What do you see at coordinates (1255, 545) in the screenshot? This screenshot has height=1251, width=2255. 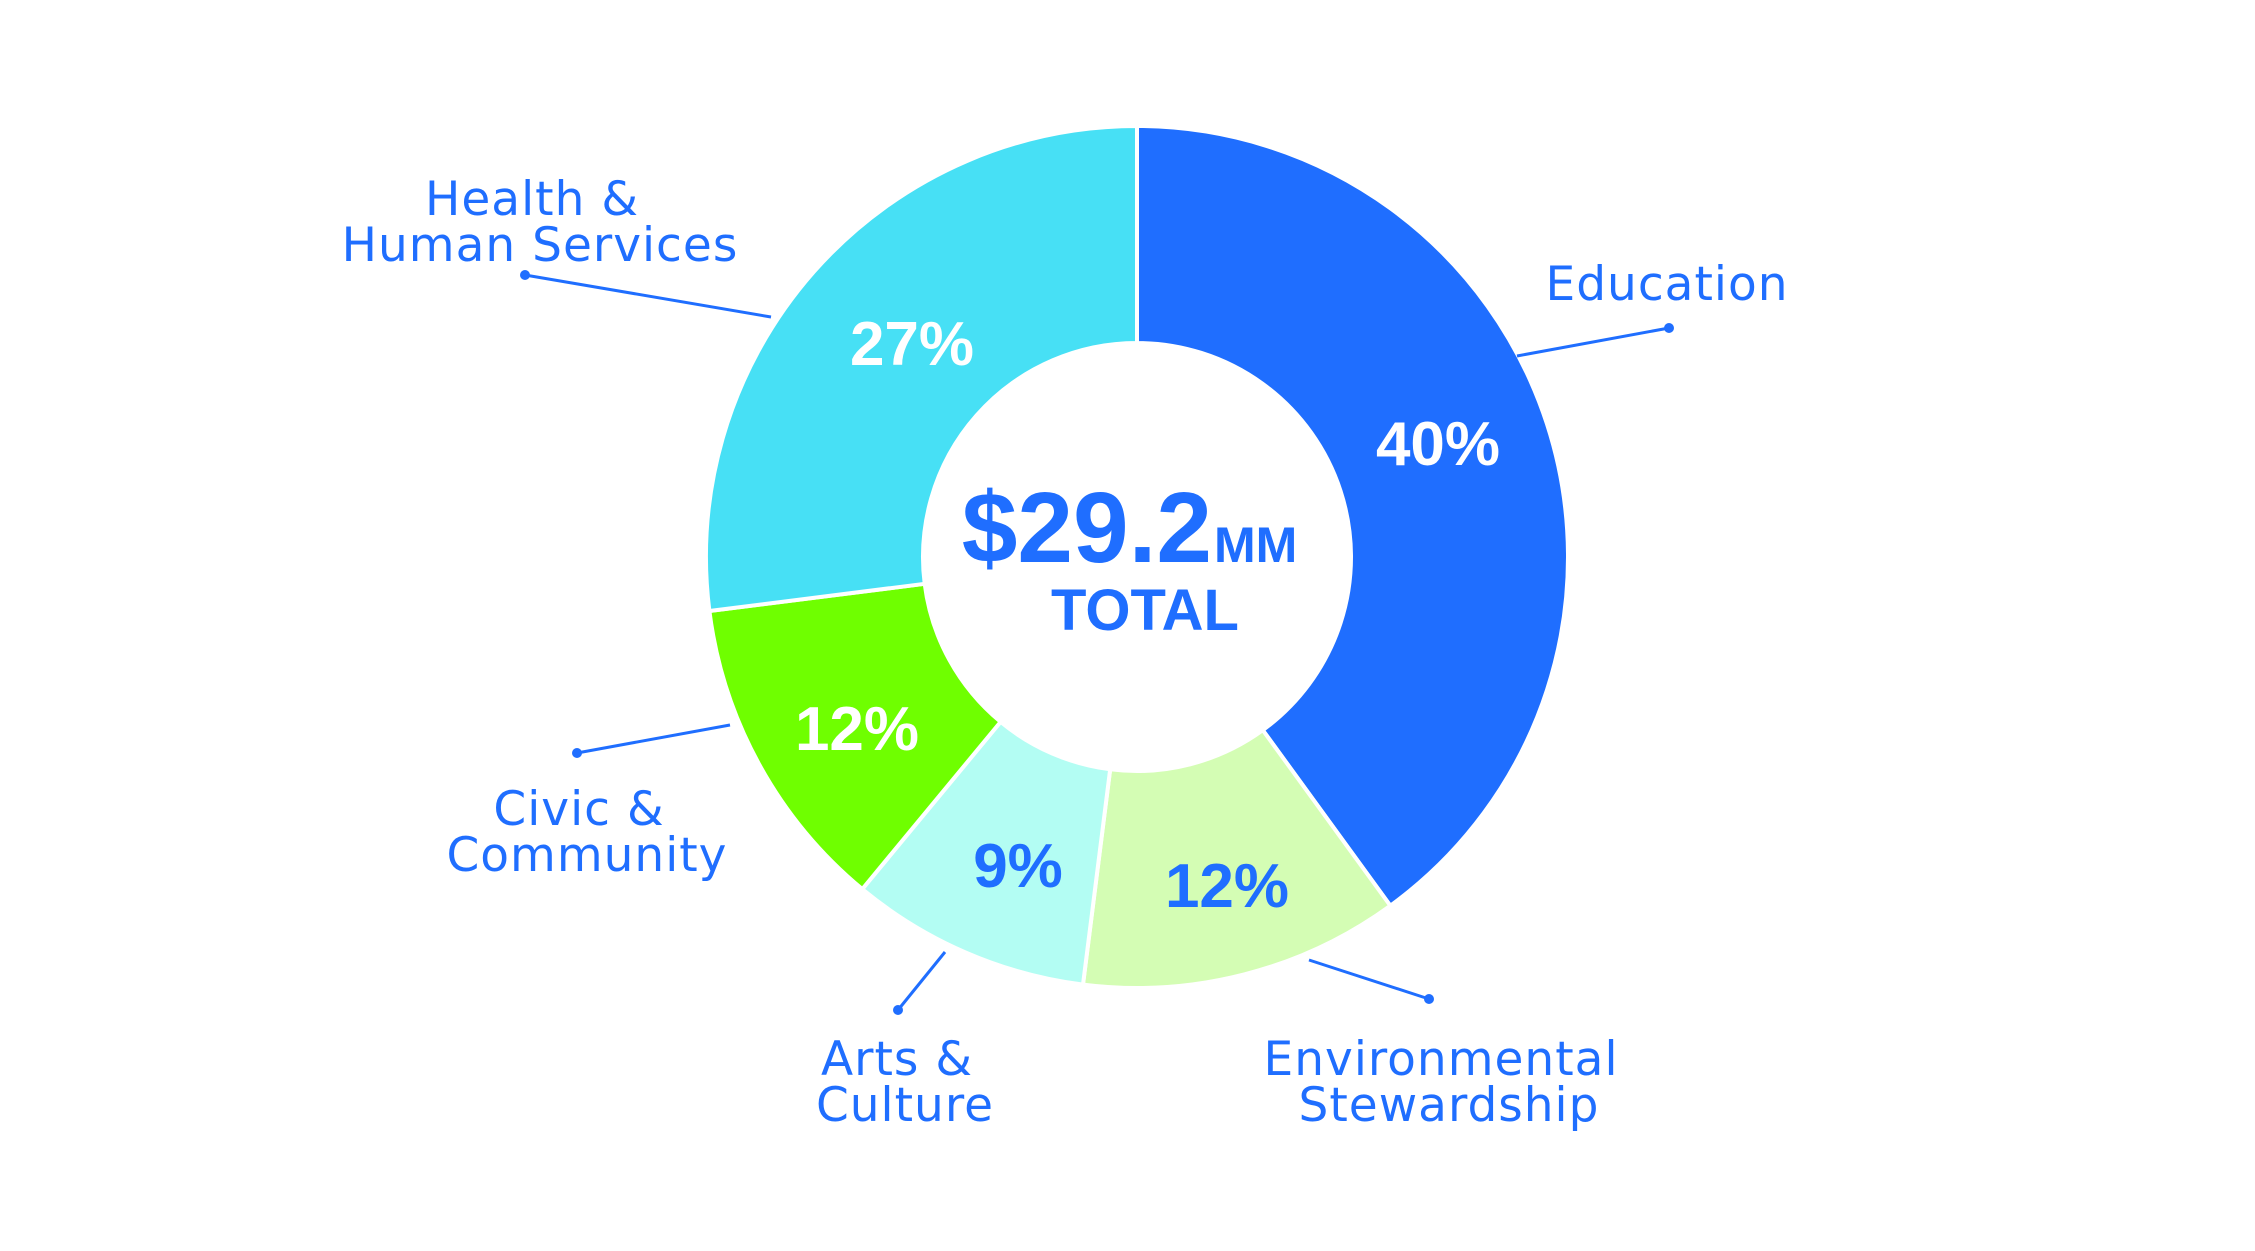 I see `center-total-unit: MM` at bounding box center [1255, 545].